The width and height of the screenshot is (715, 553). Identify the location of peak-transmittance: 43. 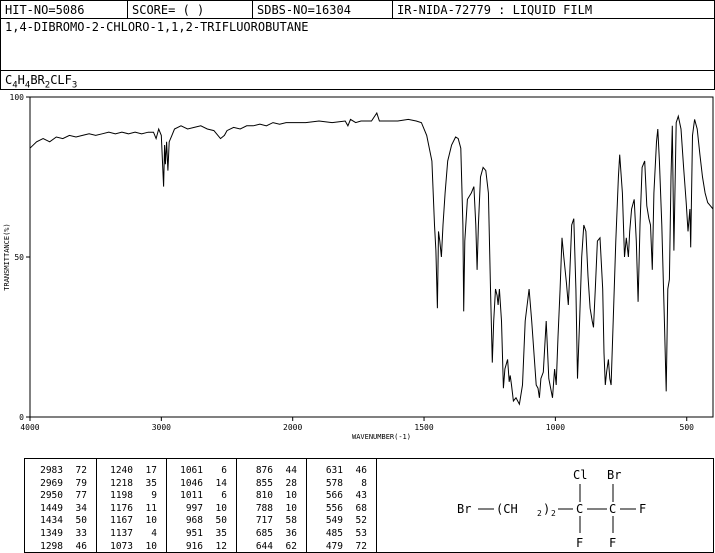
(361, 496).